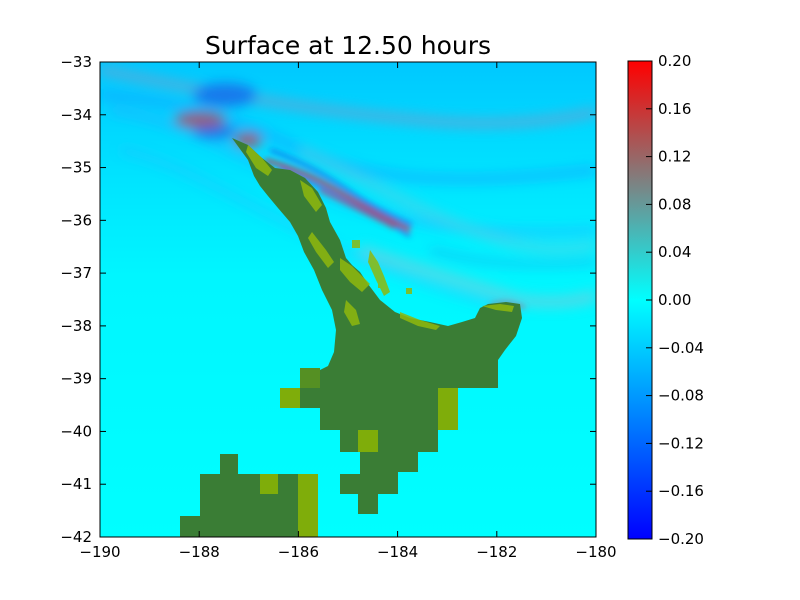 This screenshot has width=800, height=600. I want to click on y-tick-label: −41, so click(76, 484).